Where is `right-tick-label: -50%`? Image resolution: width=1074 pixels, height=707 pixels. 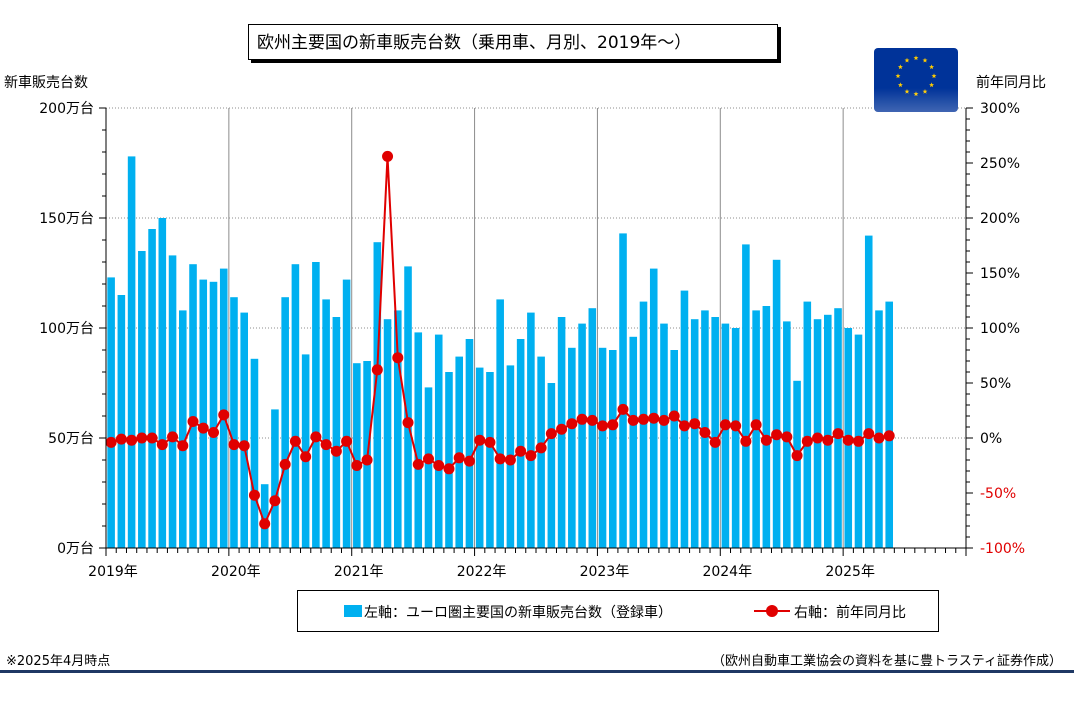 right-tick-label: -50% is located at coordinates (998, 494).